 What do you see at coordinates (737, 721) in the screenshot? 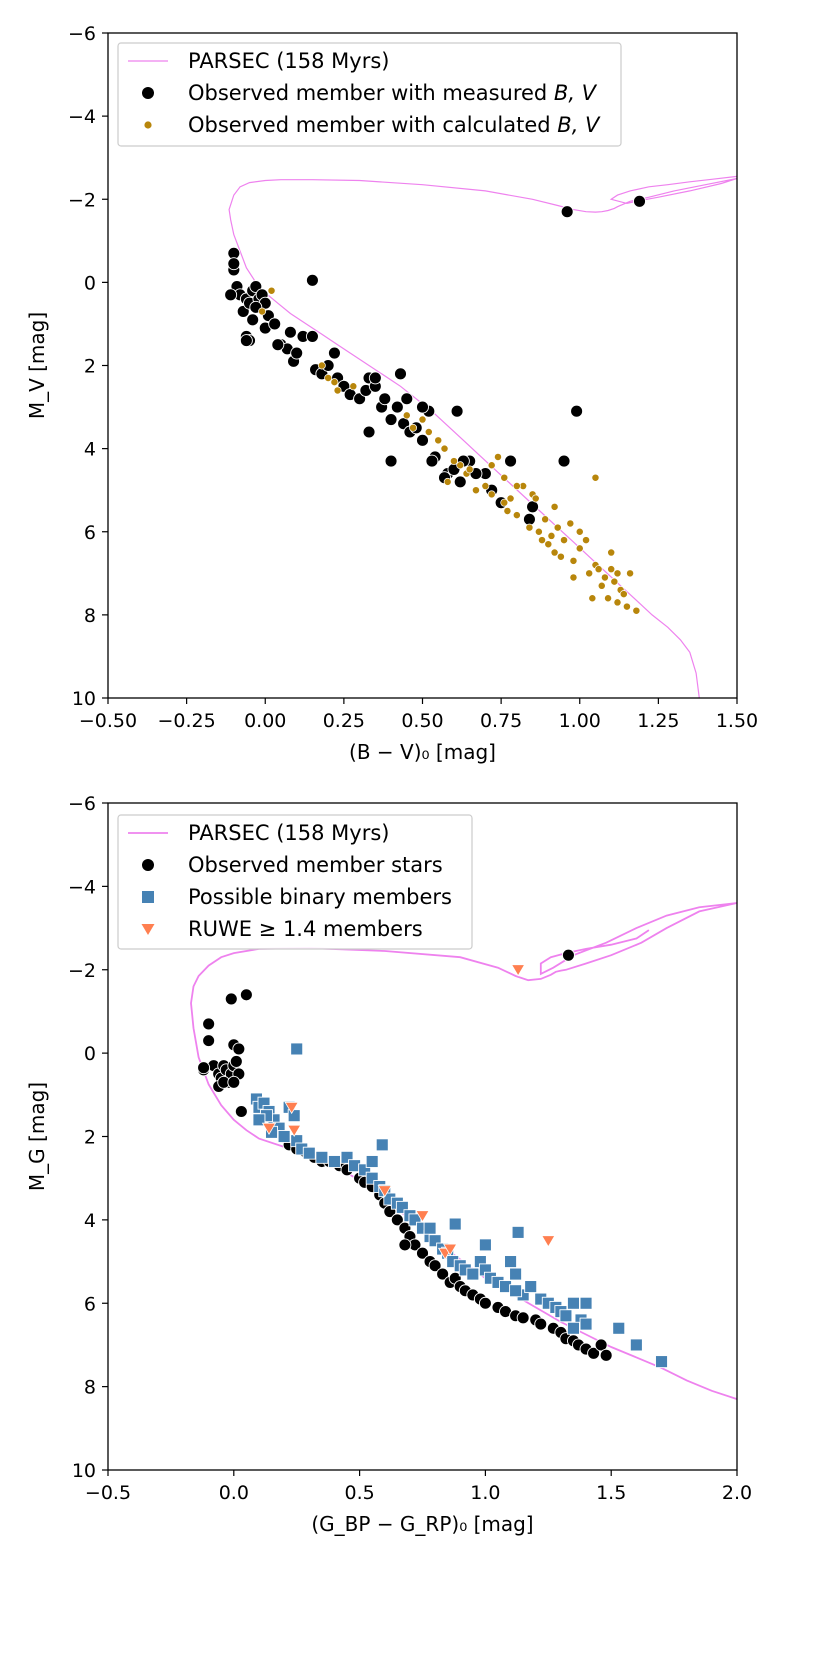
I see `x-tick-label: 1.50` at bounding box center [737, 721].